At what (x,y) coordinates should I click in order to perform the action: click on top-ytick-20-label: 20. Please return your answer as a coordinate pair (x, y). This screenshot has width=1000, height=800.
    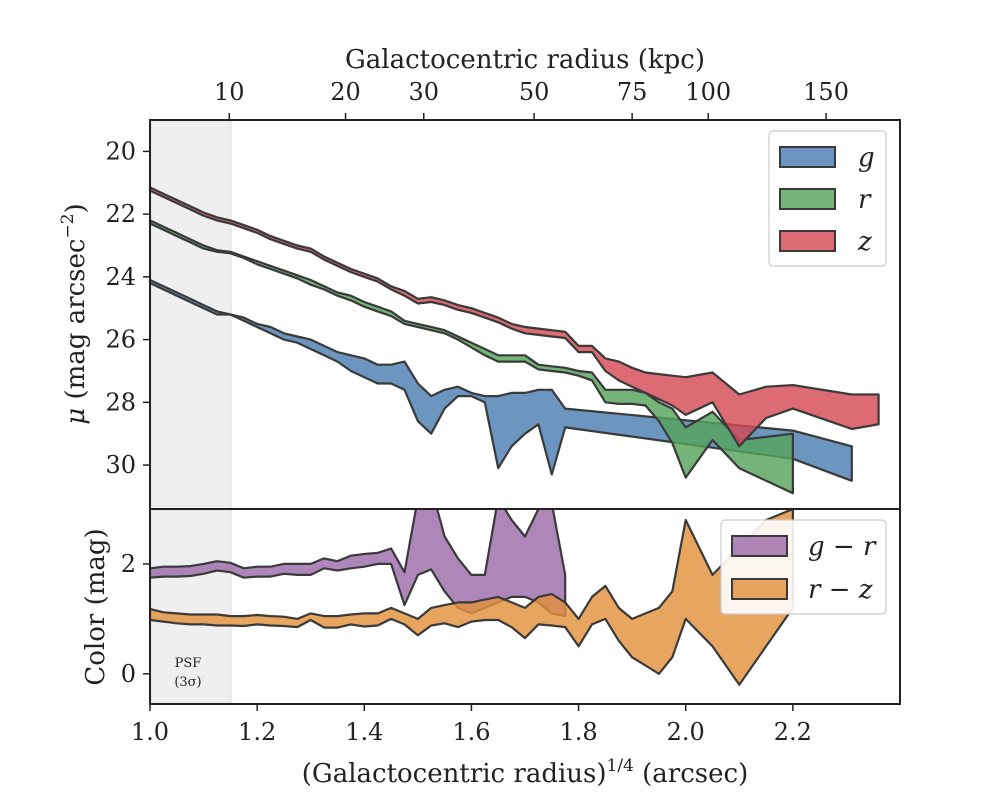
    Looking at the image, I should click on (120, 151).